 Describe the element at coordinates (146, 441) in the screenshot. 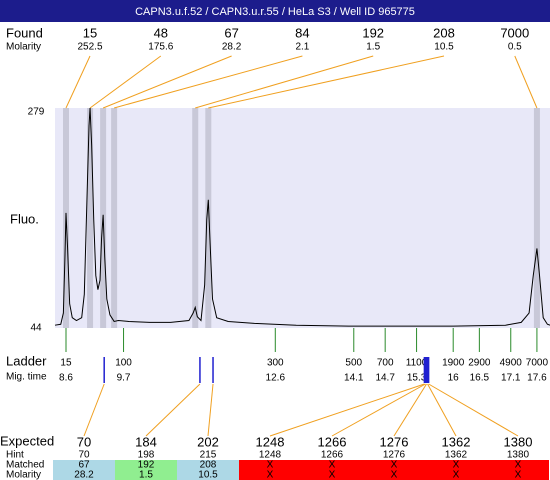

I see `expected-value: 184` at that location.